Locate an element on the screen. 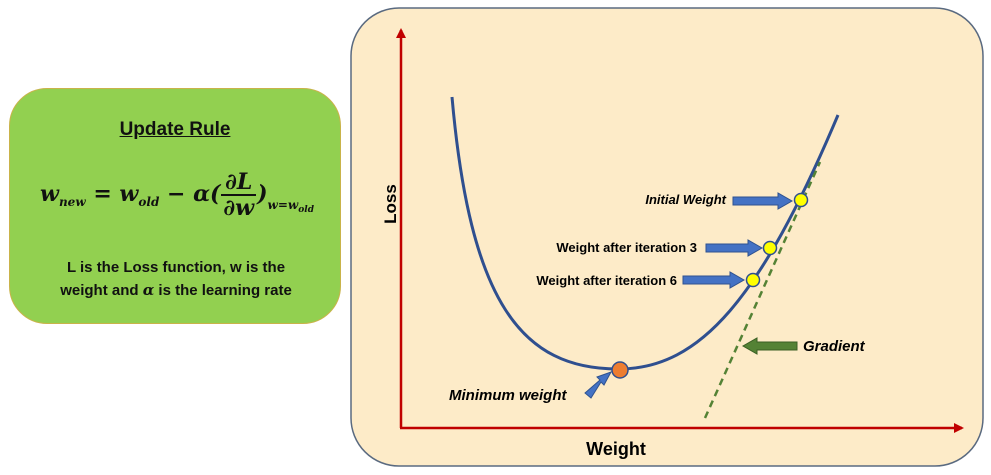 The height and width of the screenshot is (475, 991). update-rule-formula: wnew = wold − α(∂L ∂w)w=wold is located at coordinates (177, 195).